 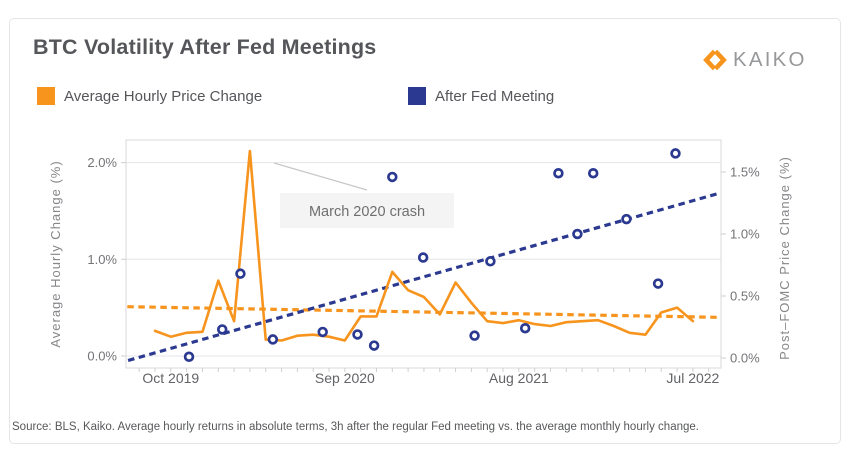 I want to click on left-axis-tick-label: 1.0%, so click(x=102, y=259).